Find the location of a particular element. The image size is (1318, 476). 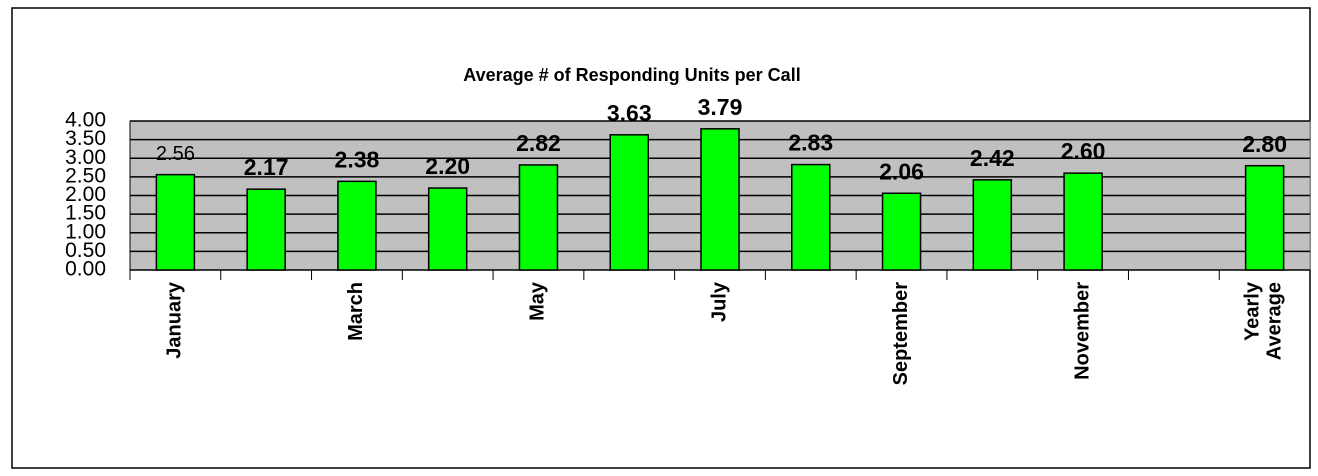

y-tick-label: 3.00 is located at coordinates (85, 157).